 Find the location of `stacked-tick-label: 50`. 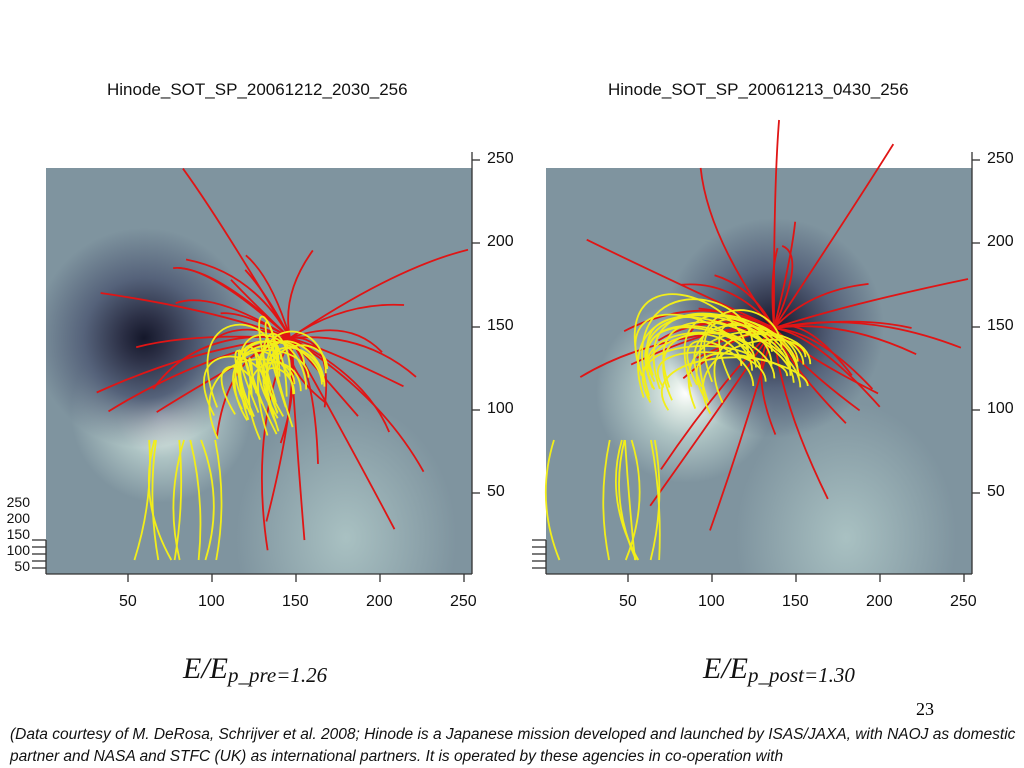

stacked-tick-label: 50 is located at coordinates (22, 566).